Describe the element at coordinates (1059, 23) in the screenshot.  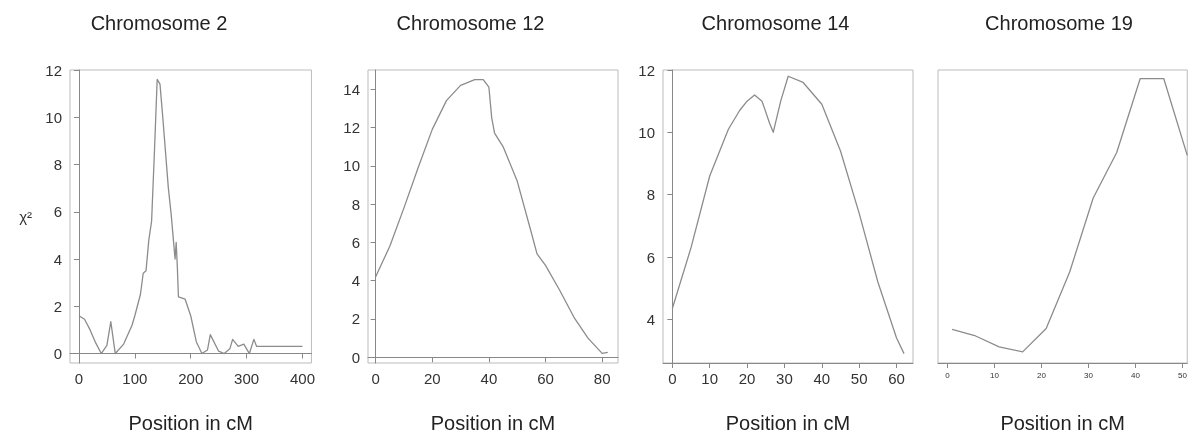
I see `chart-title: Chromosome 19` at that location.